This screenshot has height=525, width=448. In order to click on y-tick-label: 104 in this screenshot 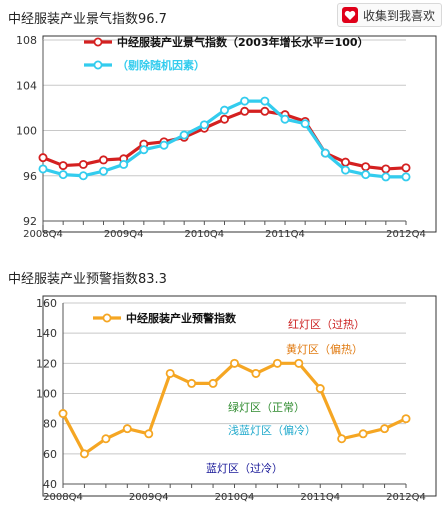, I will do `click(26, 85)`.